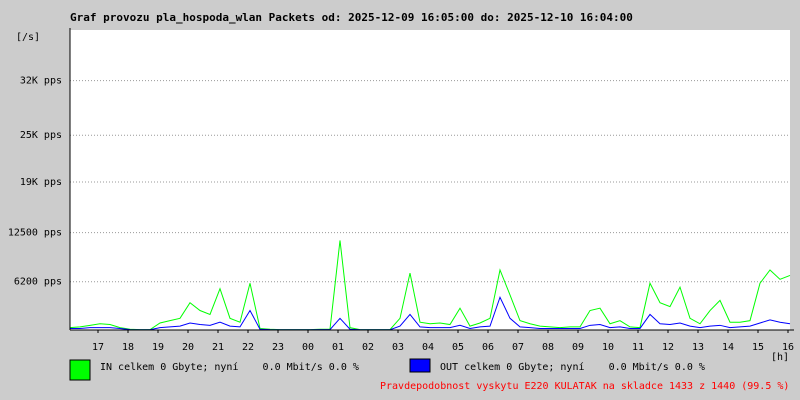 The height and width of the screenshot is (400, 800). I want to click on x-tick-label: 21, so click(218, 347).